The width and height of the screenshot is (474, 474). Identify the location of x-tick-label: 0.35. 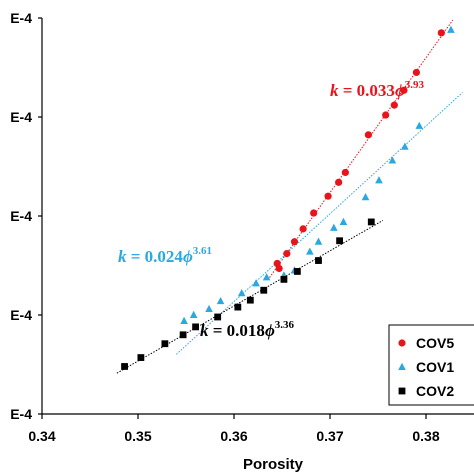
(137, 436).